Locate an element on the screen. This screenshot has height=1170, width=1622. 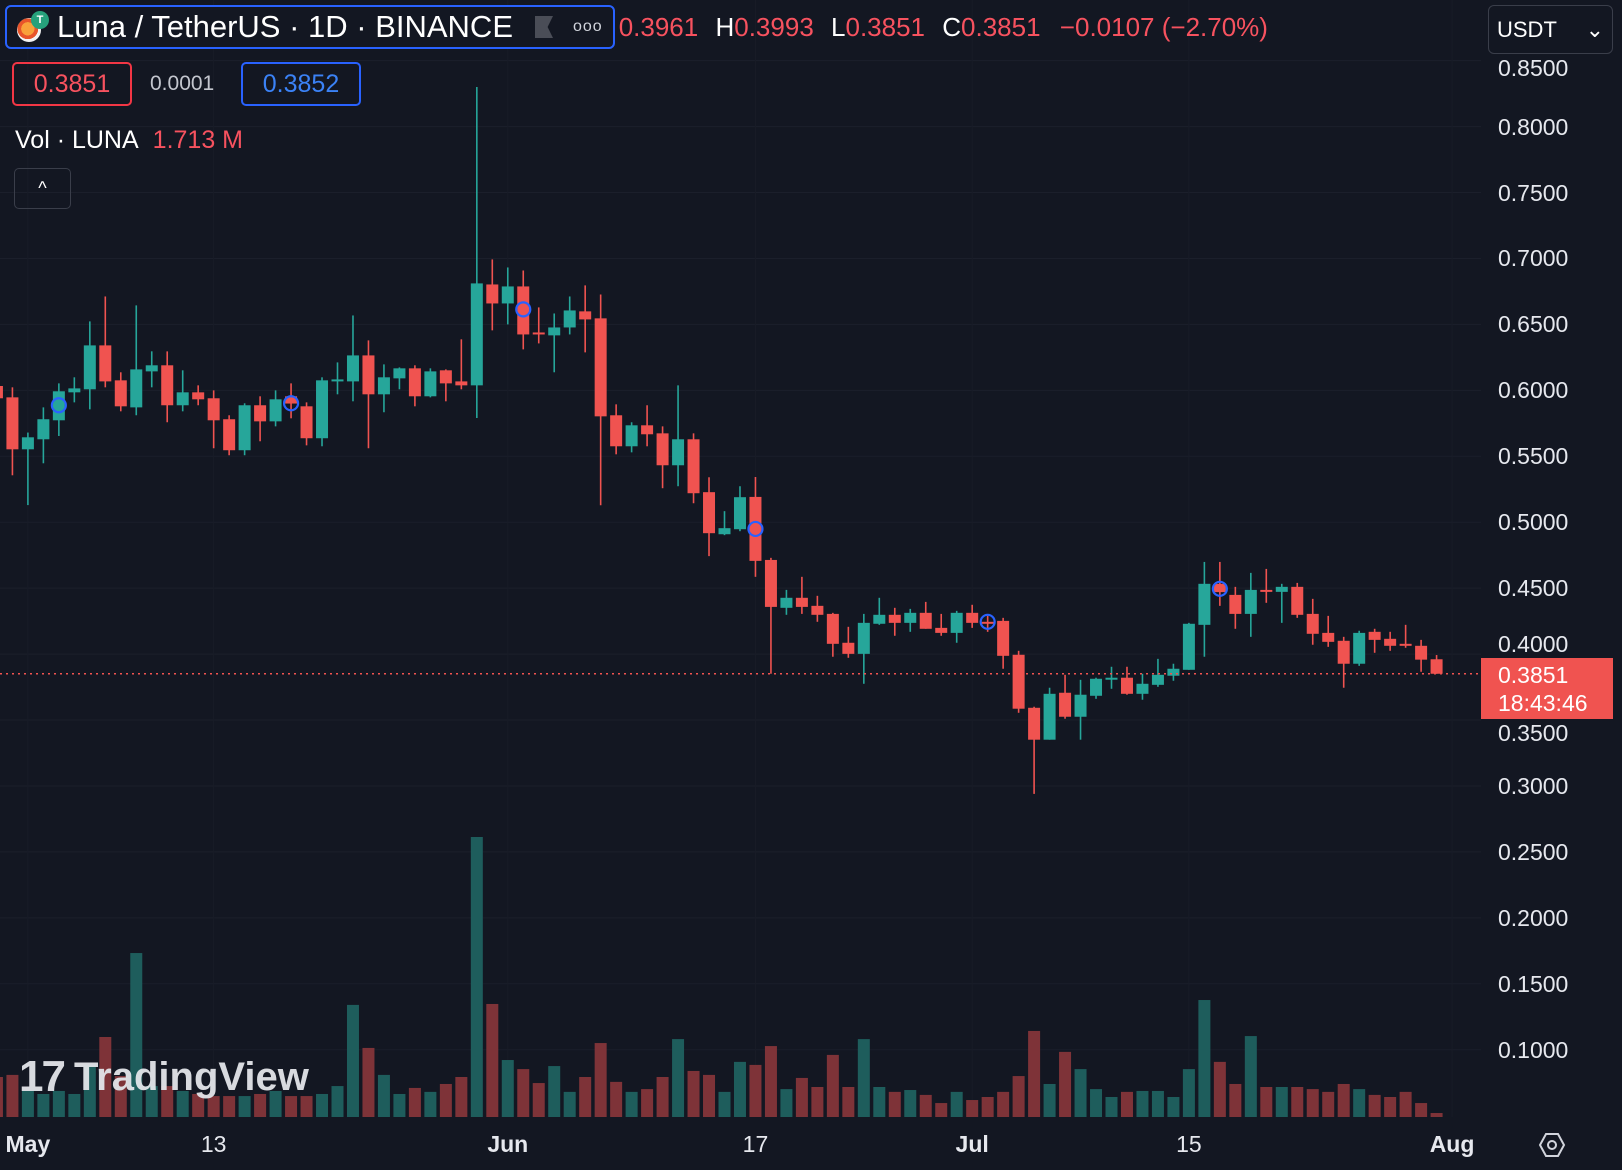
collapse-legend-button: ^ is located at coordinates (42, 188).